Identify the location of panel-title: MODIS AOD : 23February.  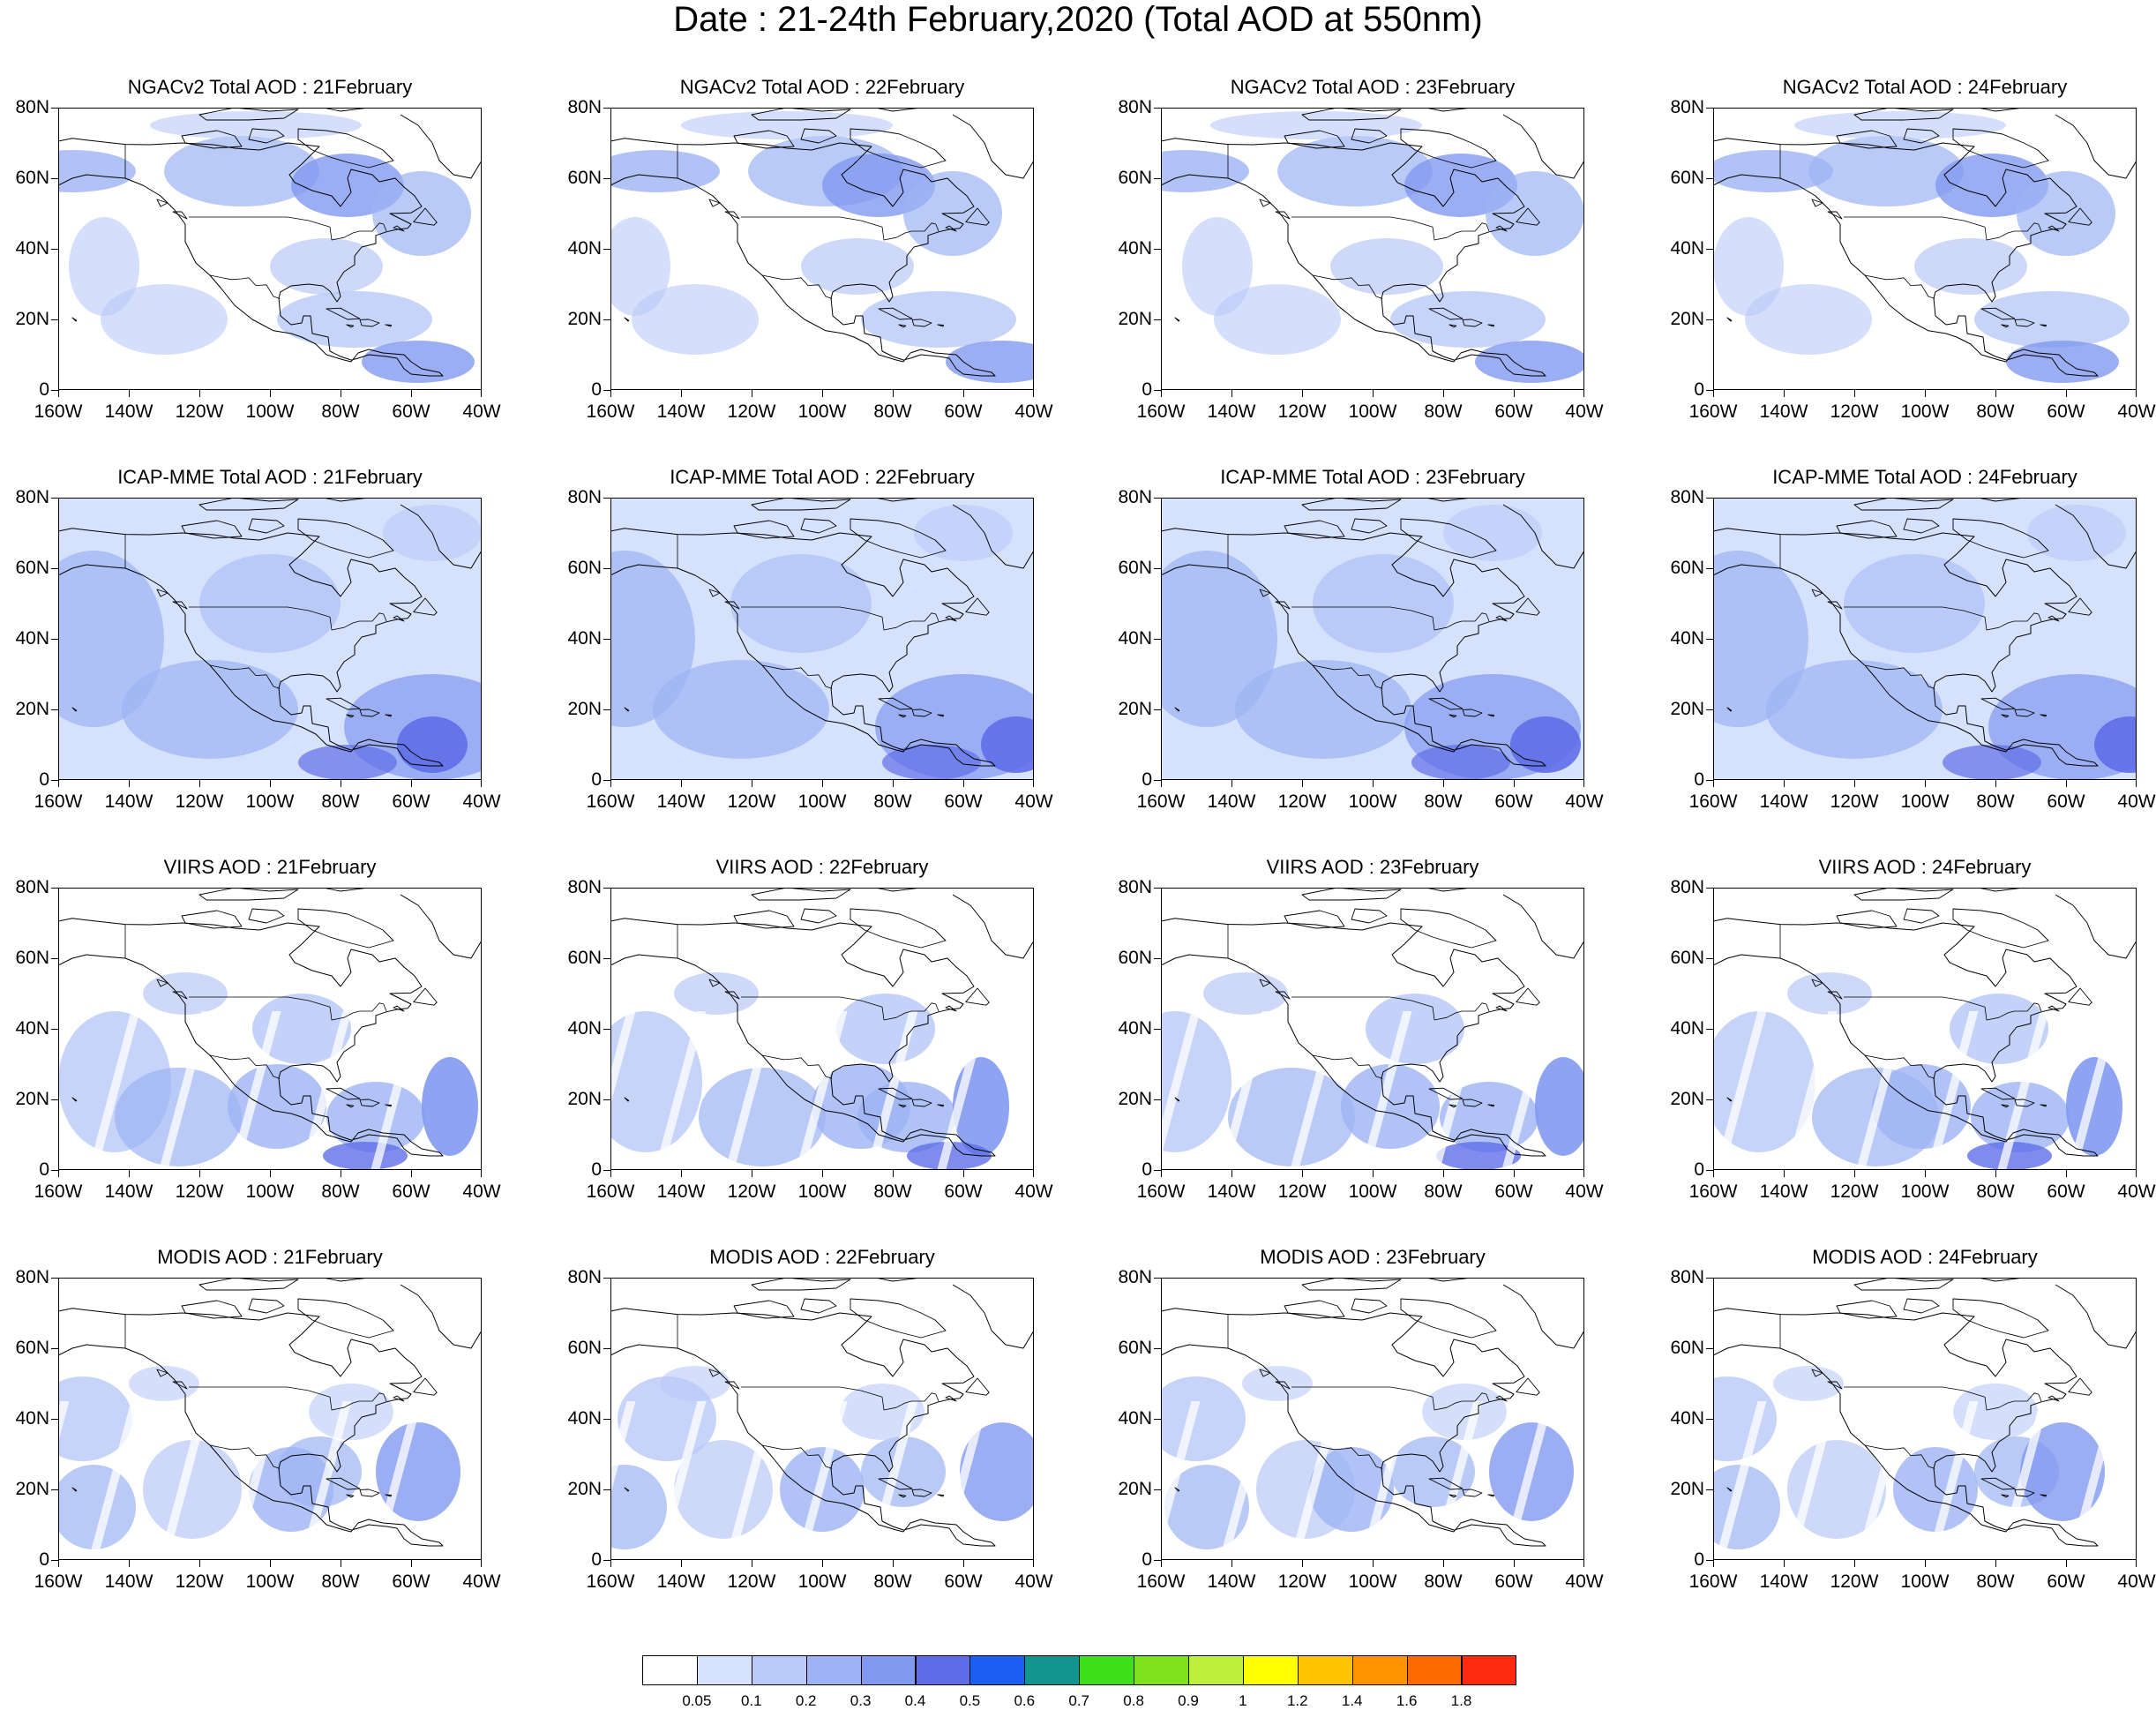
(1373, 1257).